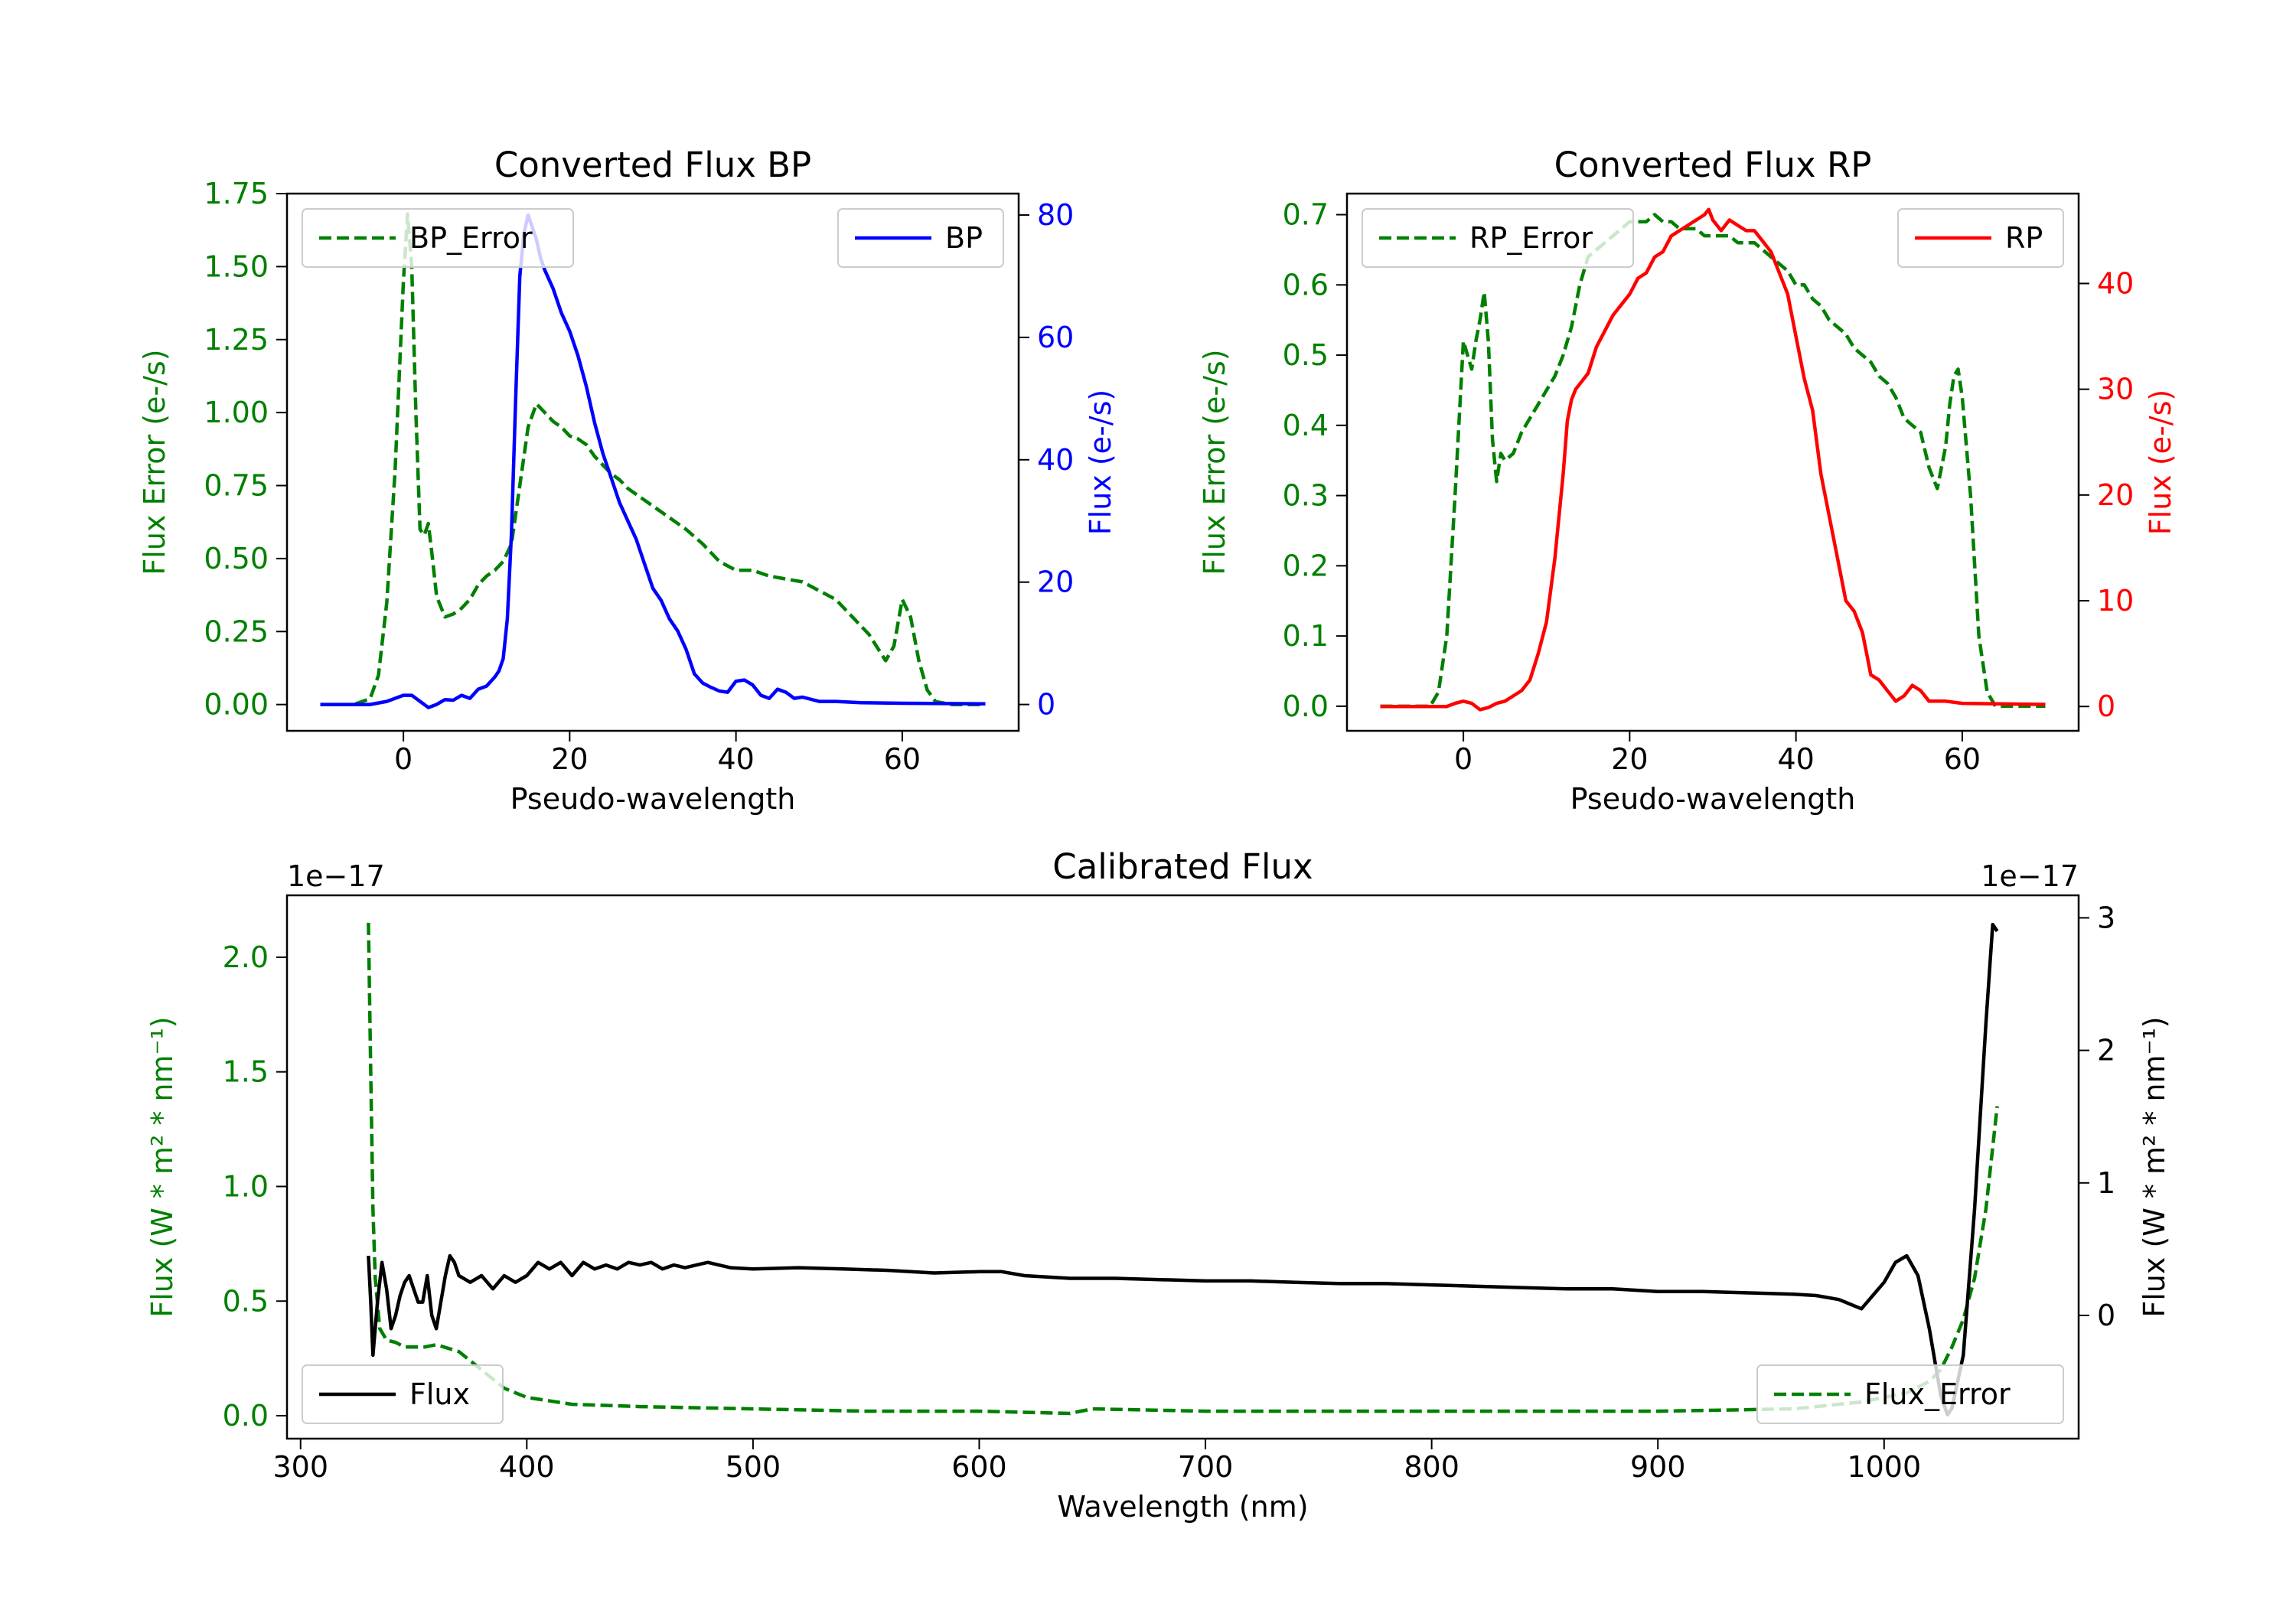 The image size is (2296, 1607). What do you see at coordinates (236, 486) in the screenshot?
I see `bp-left-tick-label: 0.75` at bounding box center [236, 486].